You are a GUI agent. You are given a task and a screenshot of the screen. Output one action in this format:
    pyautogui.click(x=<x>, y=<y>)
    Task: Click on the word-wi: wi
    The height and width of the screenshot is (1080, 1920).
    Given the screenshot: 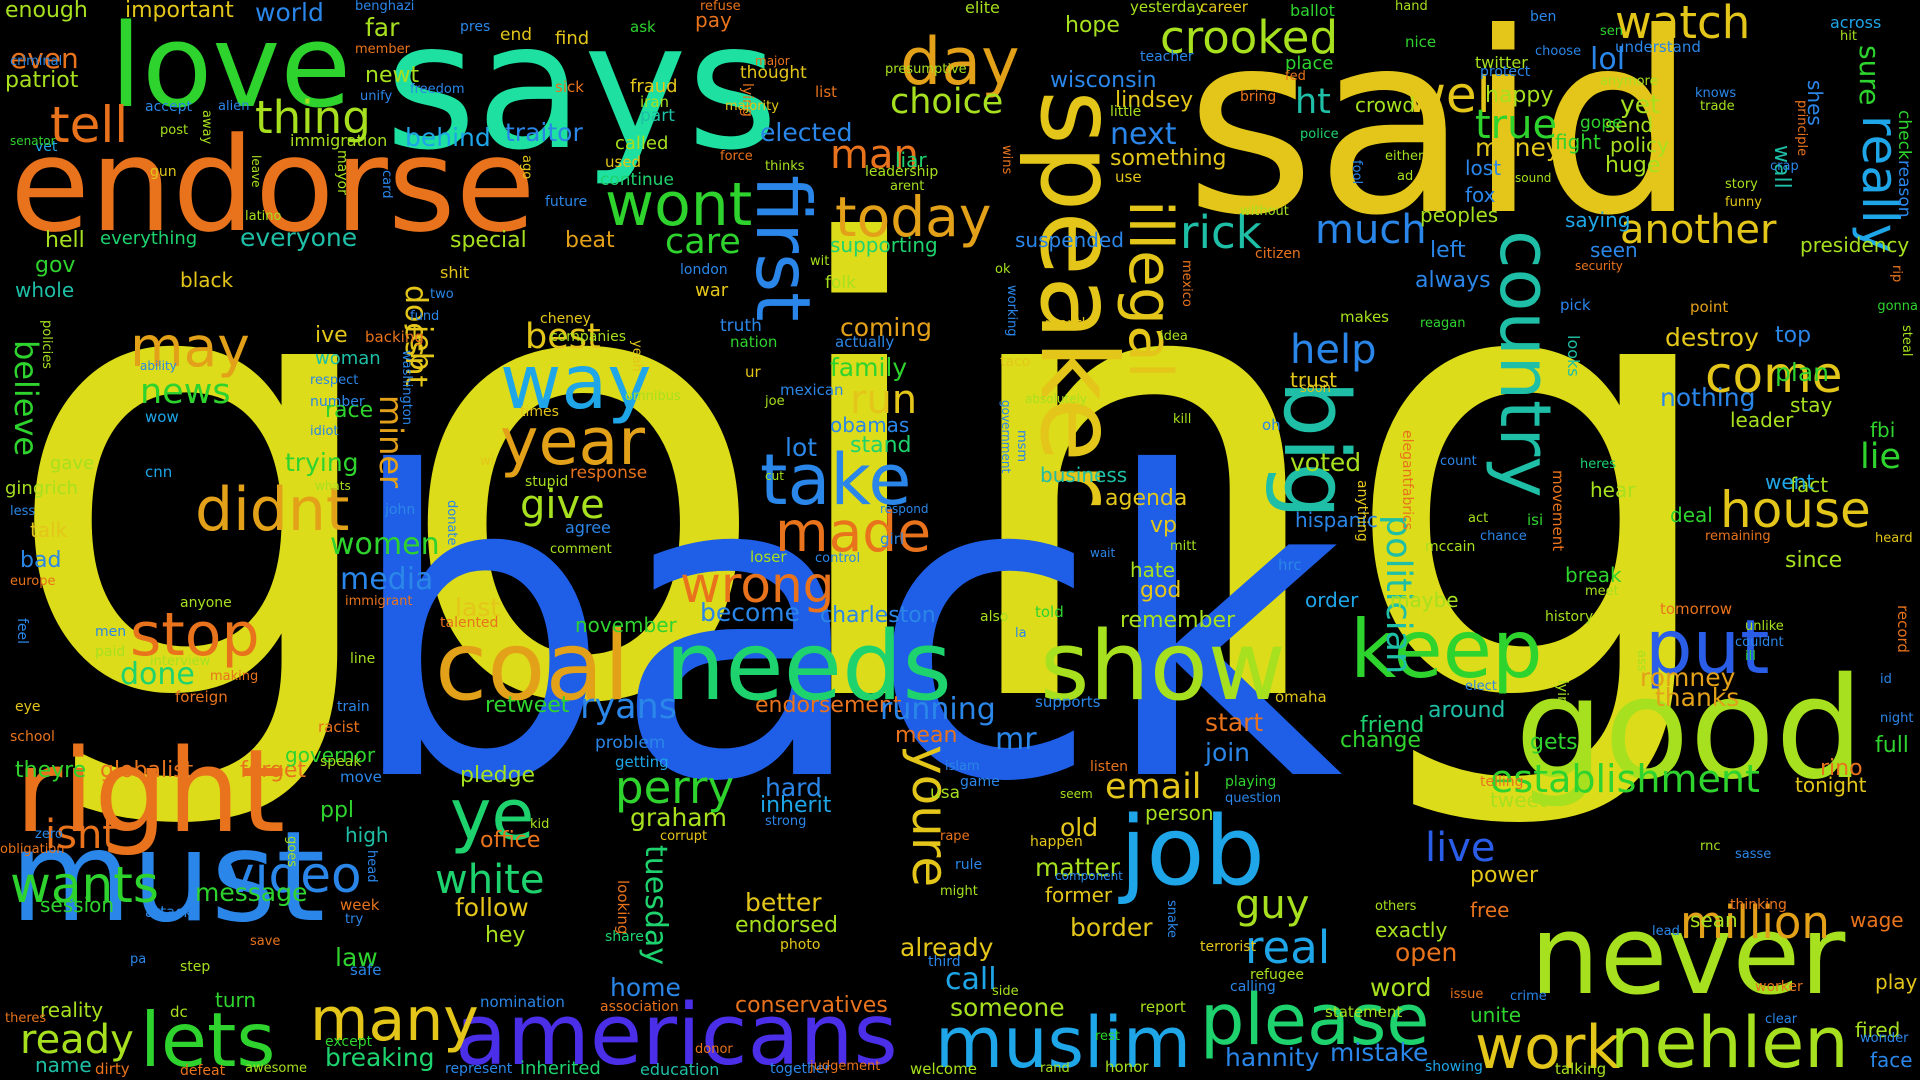 What is the action you would take?
    pyautogui.click(x=487, y=461)
    